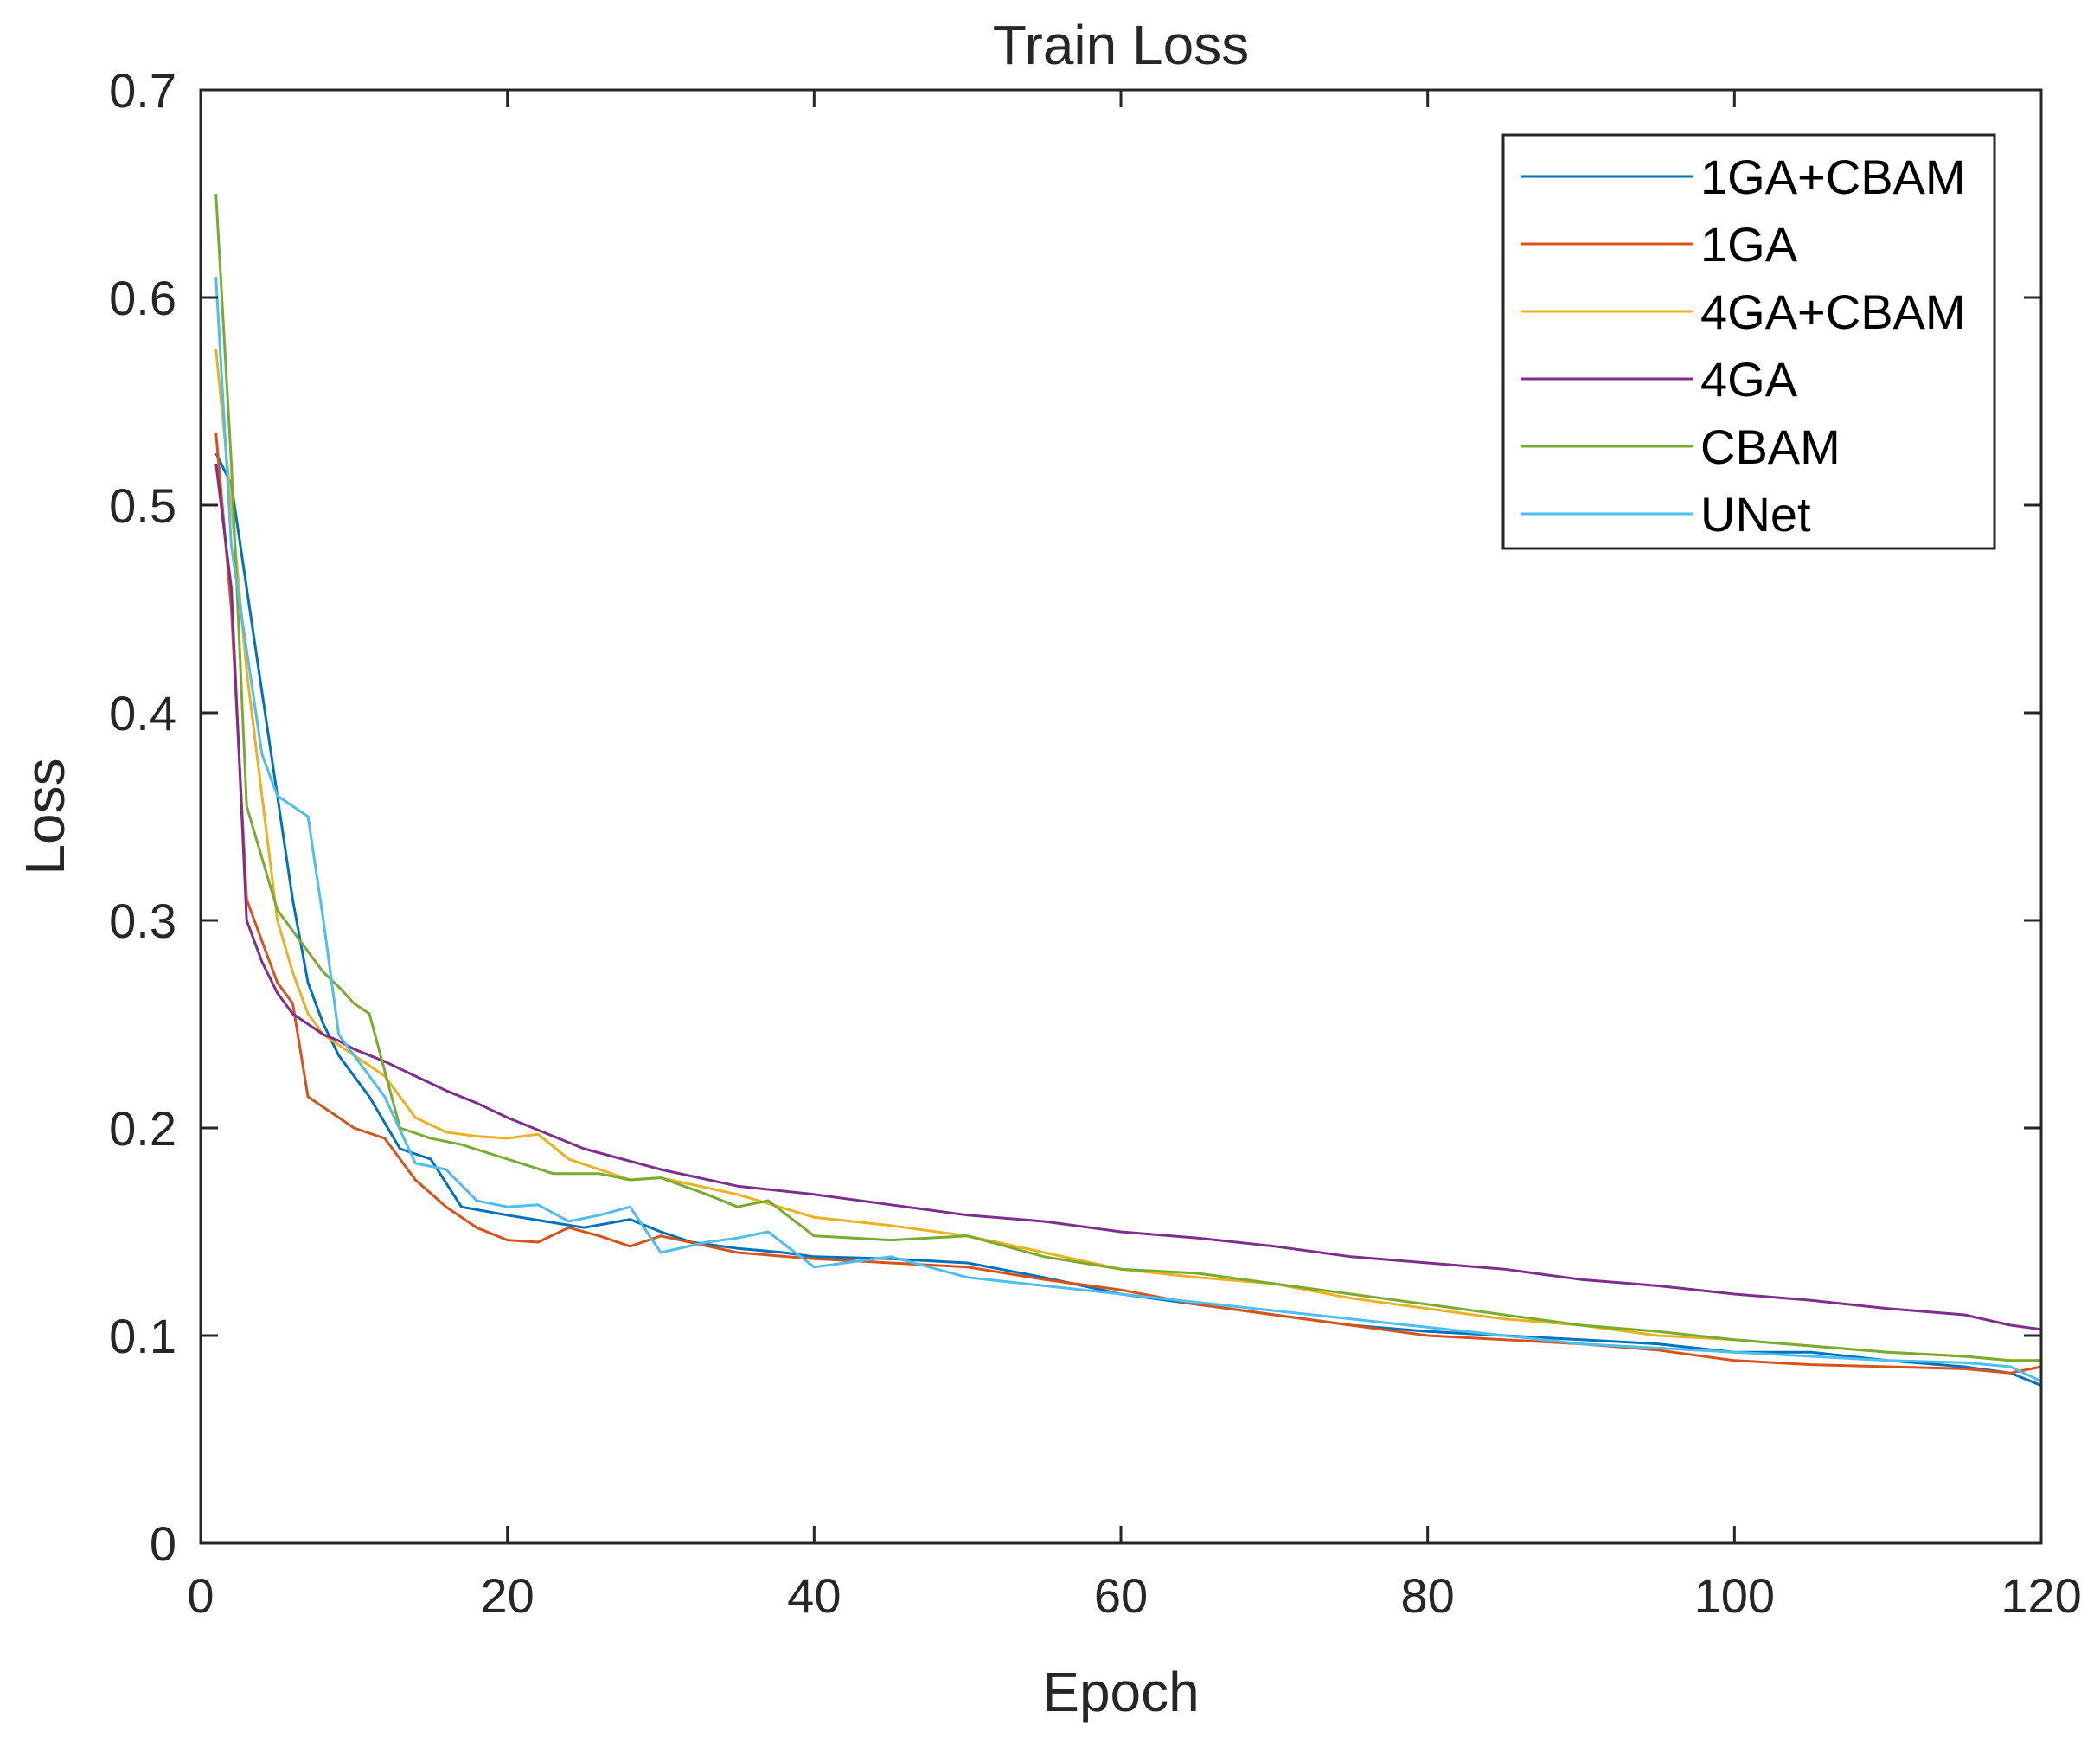  Describe the element at coordinates (1749, 380) in the screenshot. I see `legend-label-3: 4GA` at that location.